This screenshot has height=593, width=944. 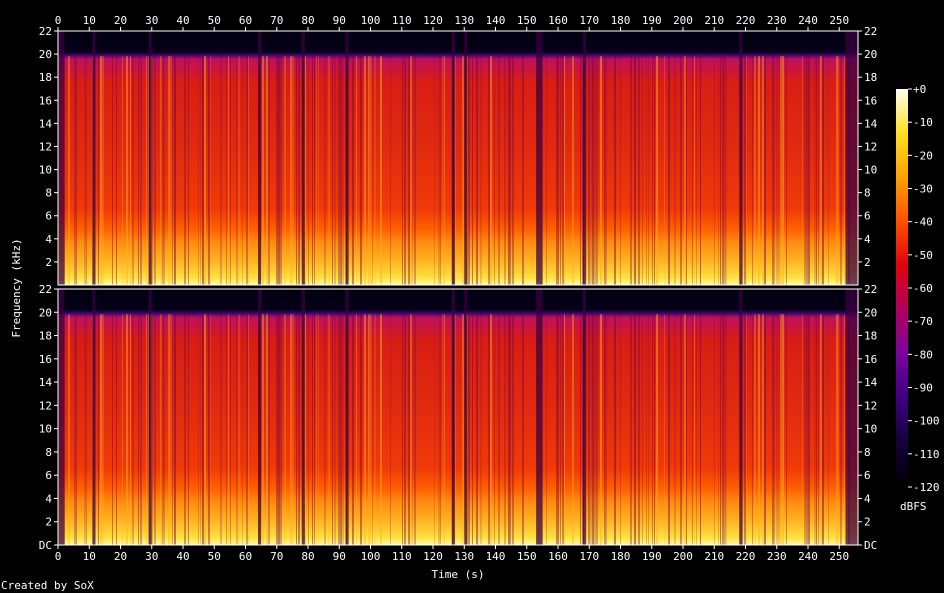 I want to click on x-tick-label: 70, so click(x=276, y=20).